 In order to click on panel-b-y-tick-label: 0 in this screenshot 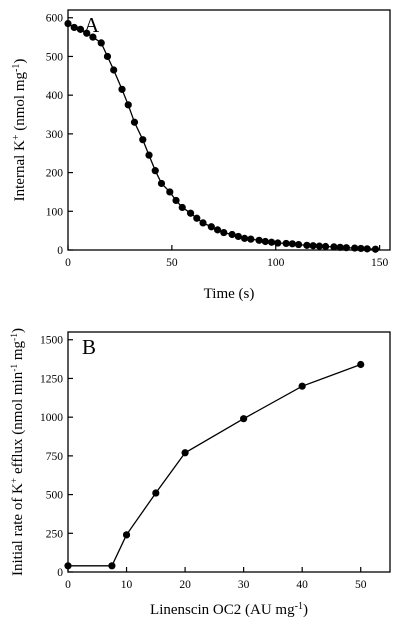, I will do `click(60, 573)`.